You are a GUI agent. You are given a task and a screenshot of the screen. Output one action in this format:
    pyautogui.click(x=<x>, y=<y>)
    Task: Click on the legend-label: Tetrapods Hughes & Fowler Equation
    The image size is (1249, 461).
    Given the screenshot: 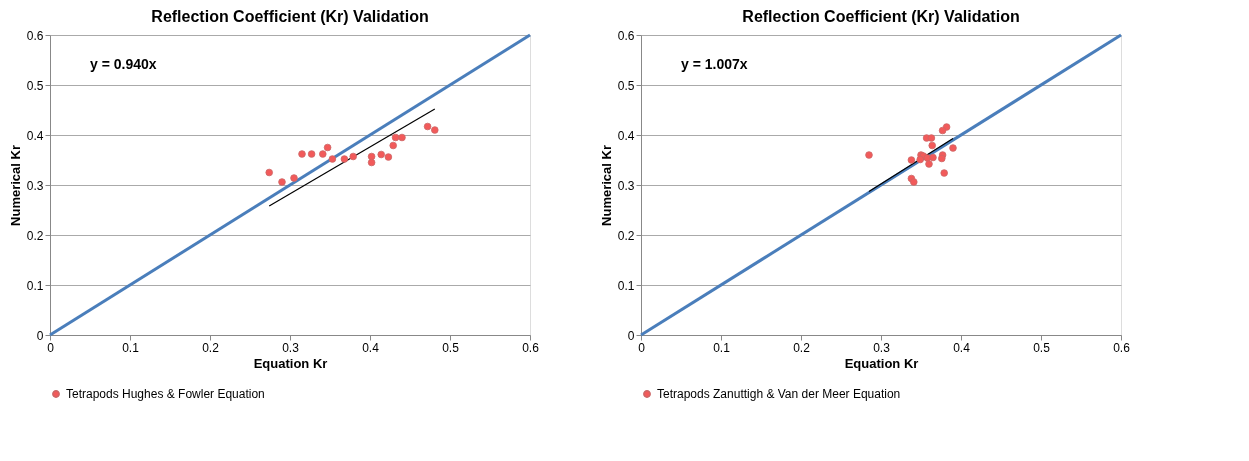 What is the action you would take?
    pyautogui.click(x=165, y=394)
    